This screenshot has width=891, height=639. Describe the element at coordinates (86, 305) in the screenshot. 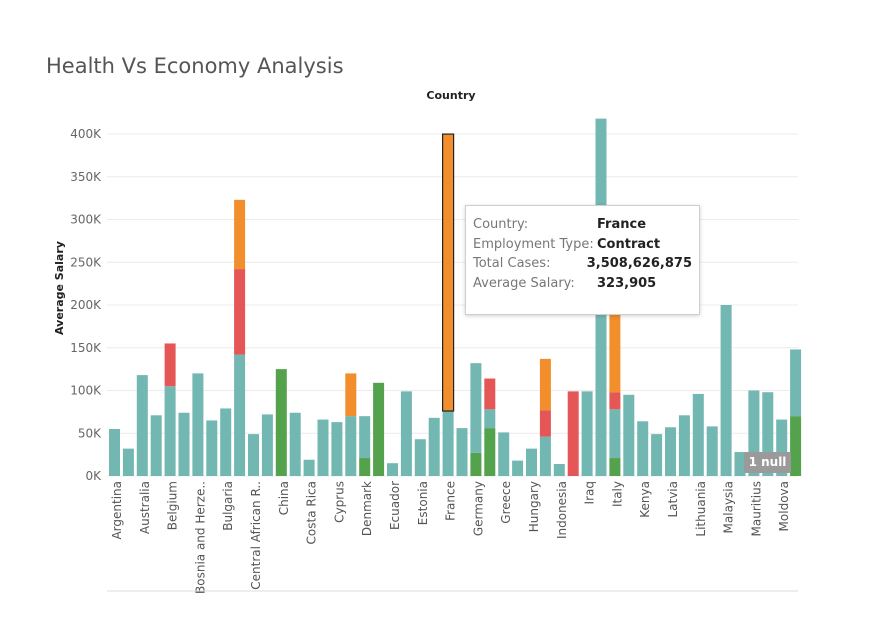

I see `y-axis-ticks: 0K 50K 100K 150K 200K 250K 300K 350K 400K` at that location.